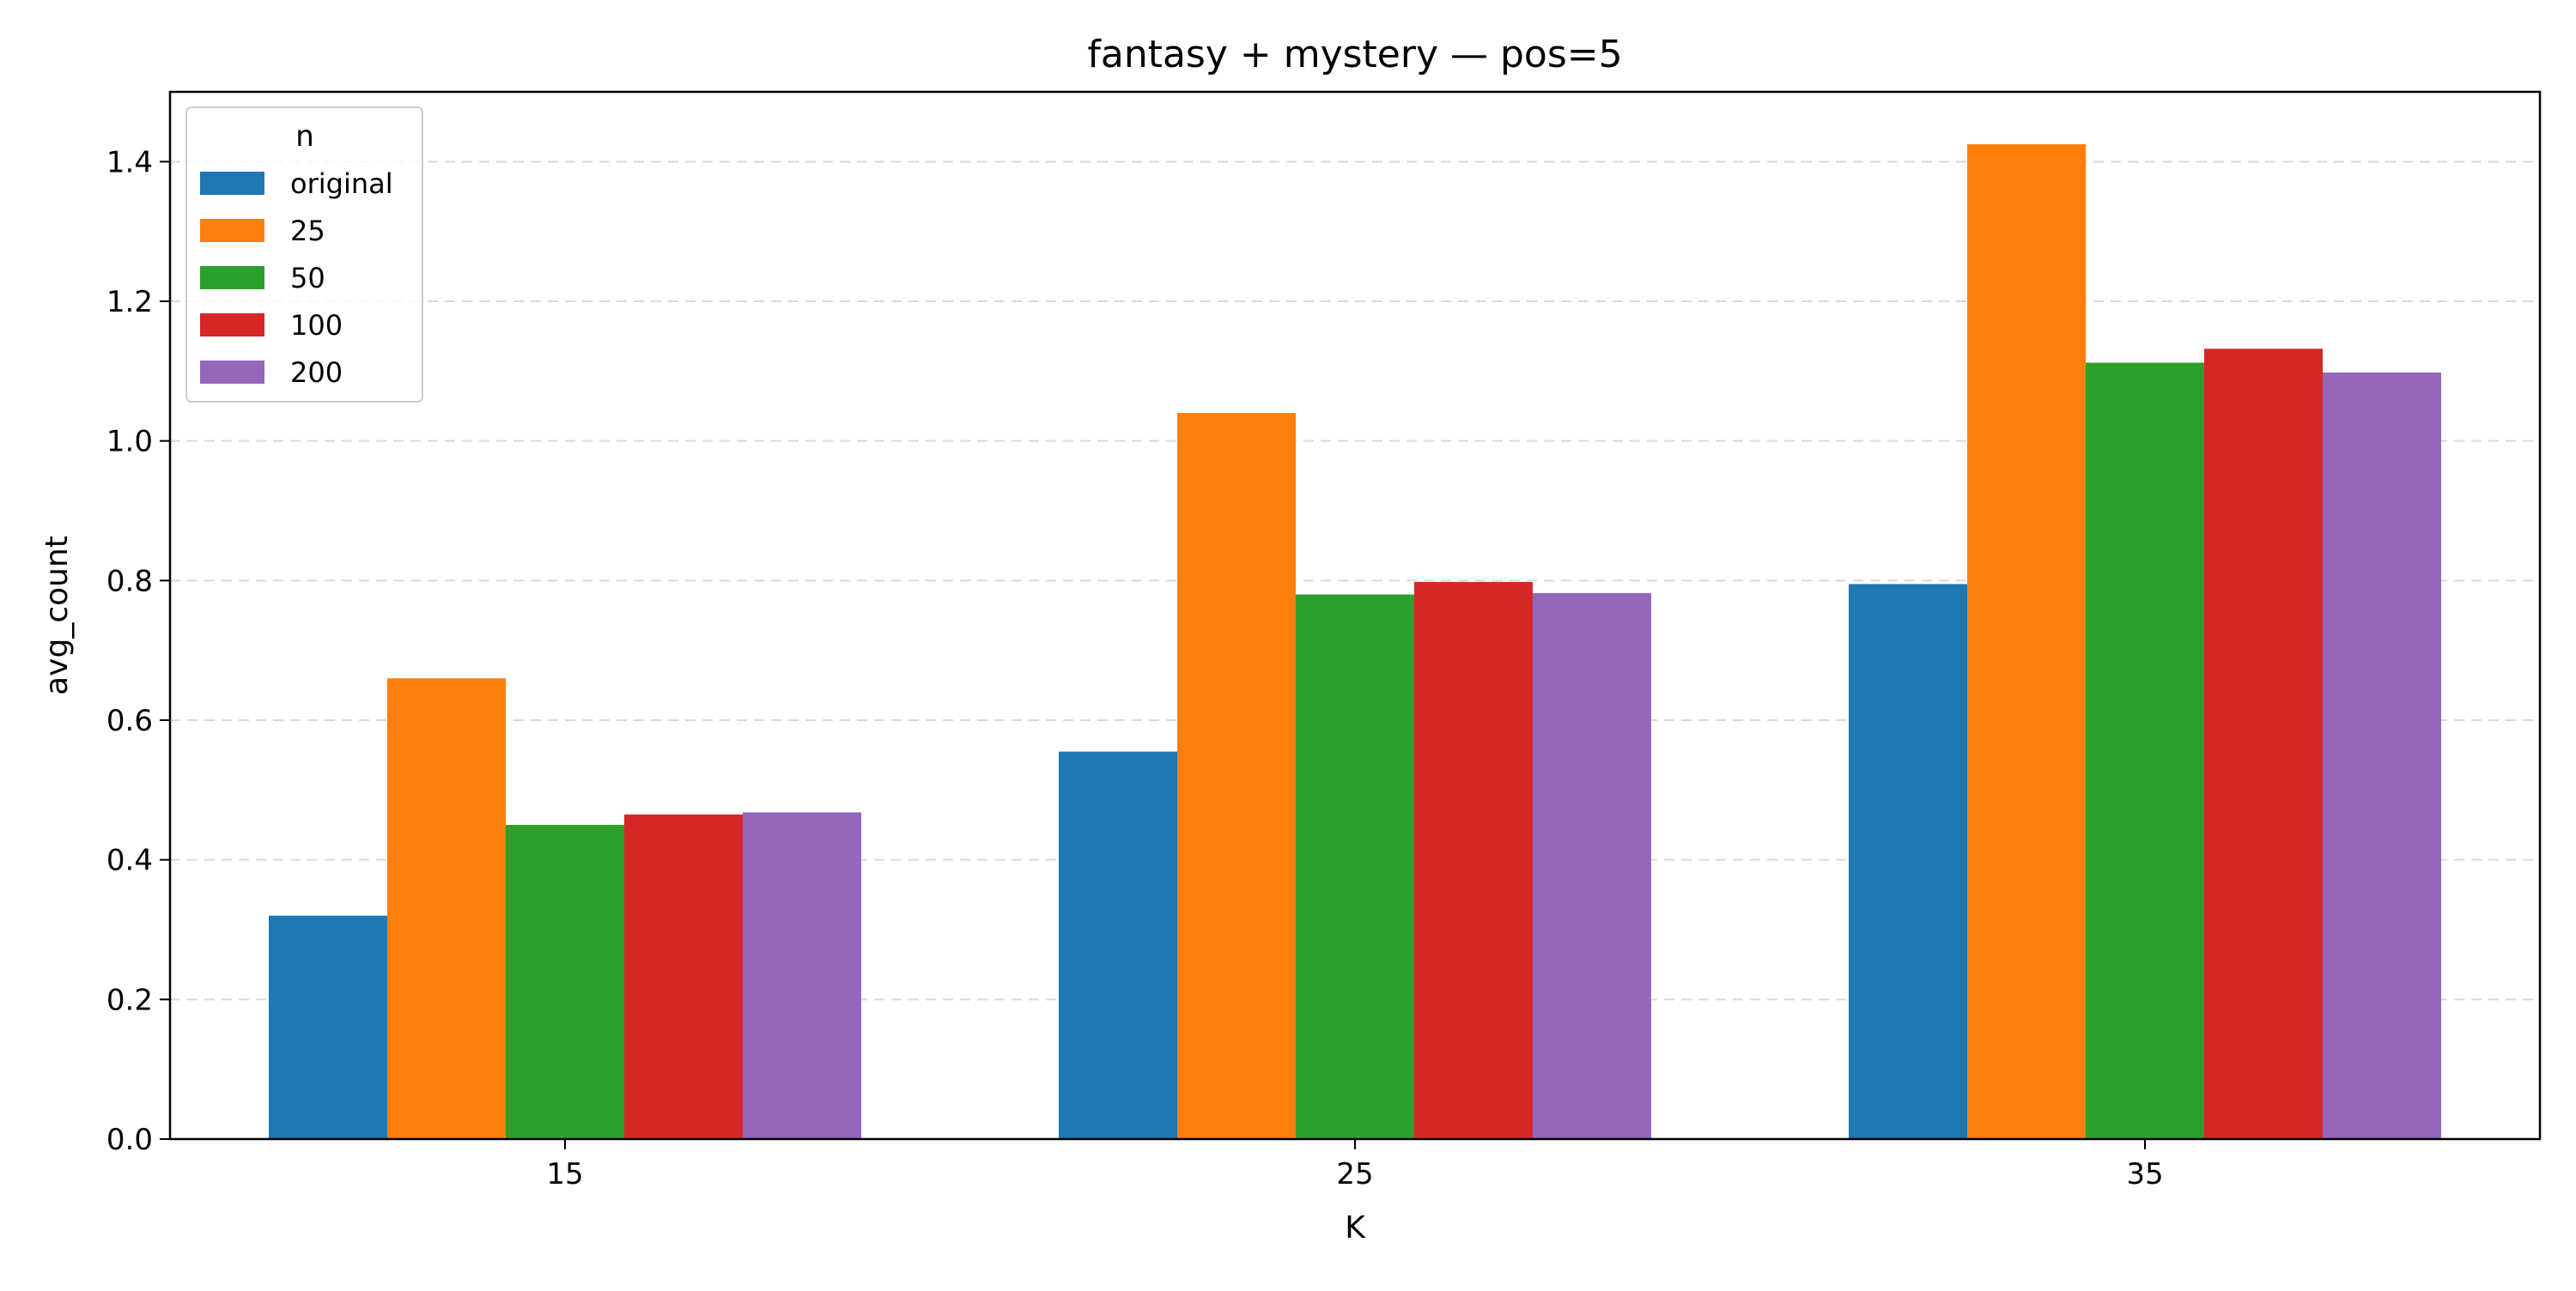  What do you see at coordinates (316, 373) in the screenshot?
I see `legend-label-200: 200` at bounding box center [316, 373].